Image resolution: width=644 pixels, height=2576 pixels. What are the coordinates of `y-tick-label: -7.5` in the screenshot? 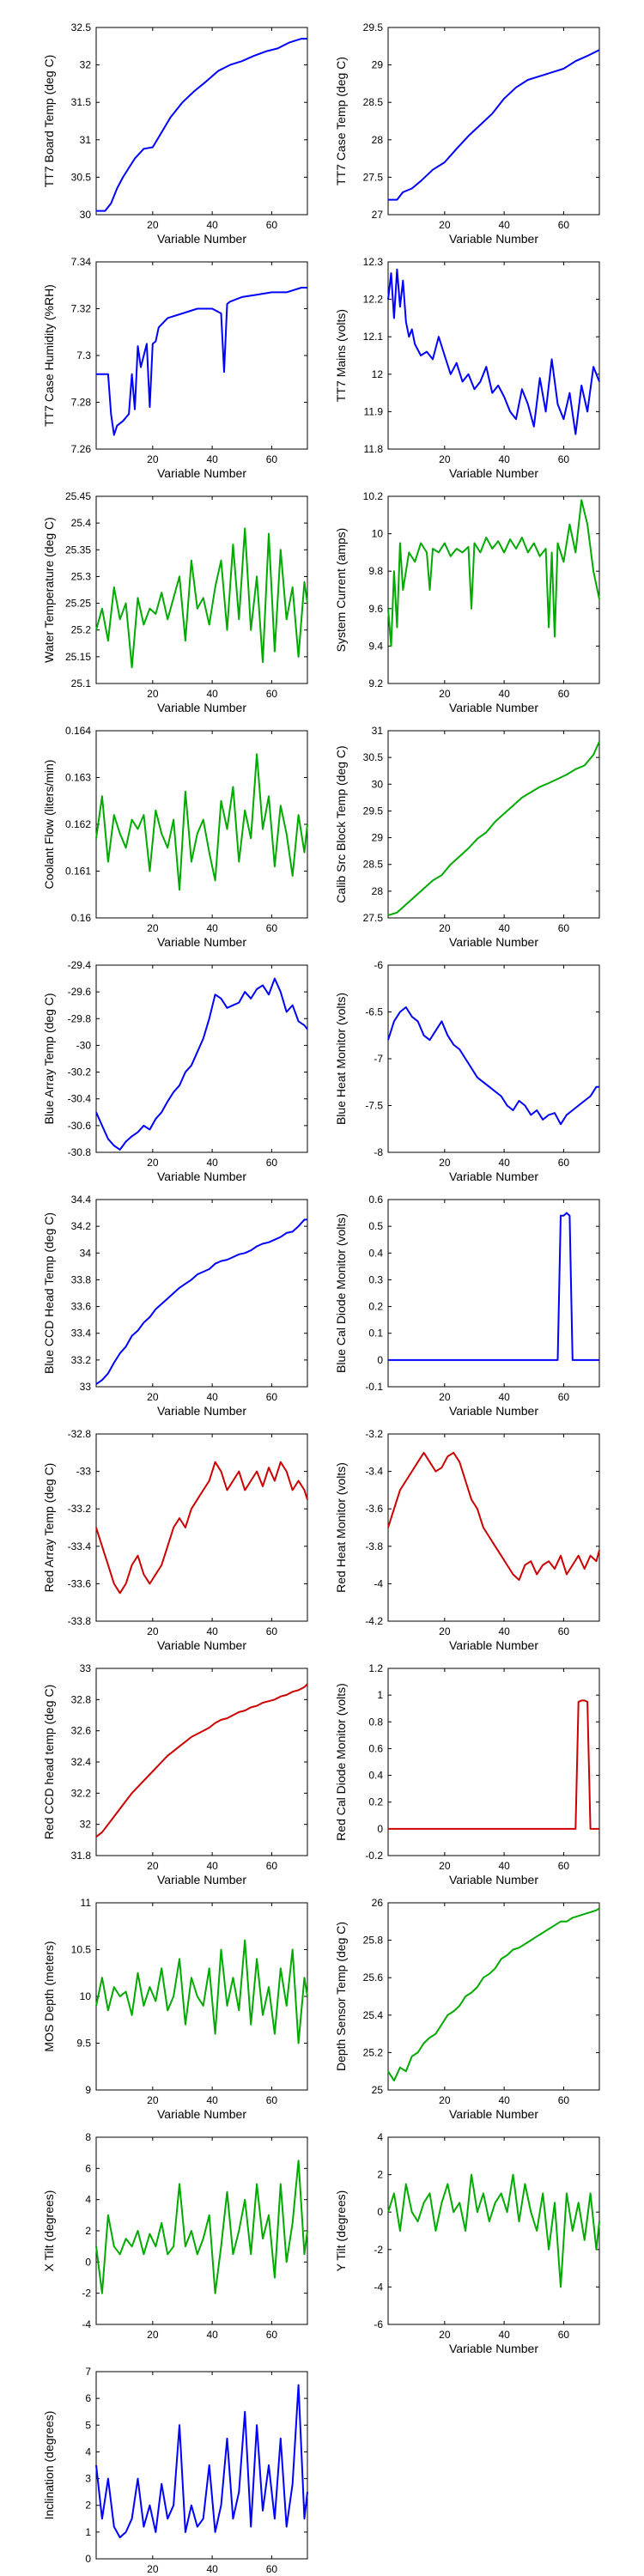 It's located at (374, 1106).